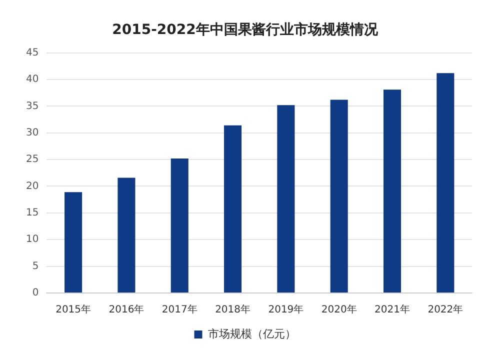  What do you see at coordinates (32, 213) in the screenshot?
I see `y-tick-label: 15` at bounding box center [32, 213].